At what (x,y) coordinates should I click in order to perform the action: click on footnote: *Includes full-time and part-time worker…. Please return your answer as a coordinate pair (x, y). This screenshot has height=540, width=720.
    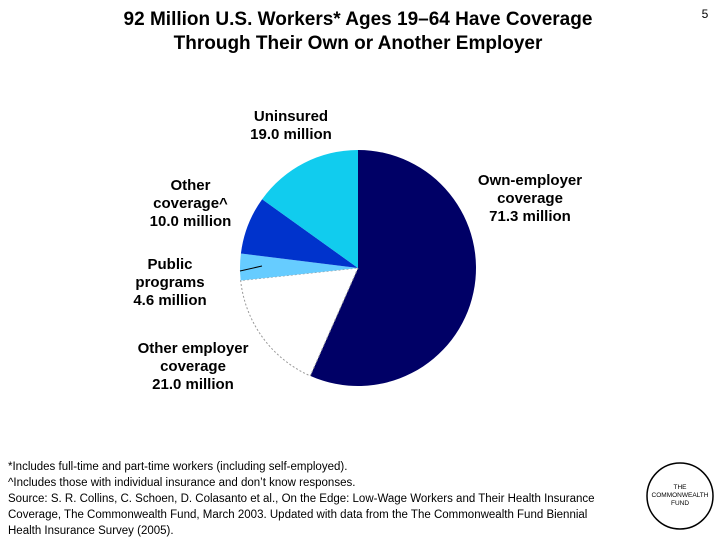
    Looking at the image, I should click on (178, 467).